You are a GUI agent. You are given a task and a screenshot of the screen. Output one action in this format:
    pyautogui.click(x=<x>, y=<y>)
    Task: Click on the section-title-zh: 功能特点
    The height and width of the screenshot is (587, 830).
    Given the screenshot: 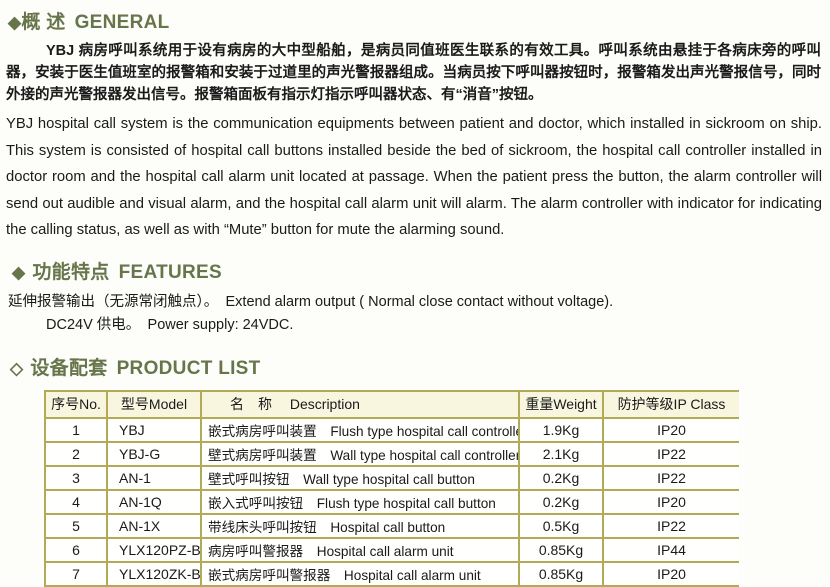 What is the action you would take?
    pyautogui.click(x=71, y=272)
    